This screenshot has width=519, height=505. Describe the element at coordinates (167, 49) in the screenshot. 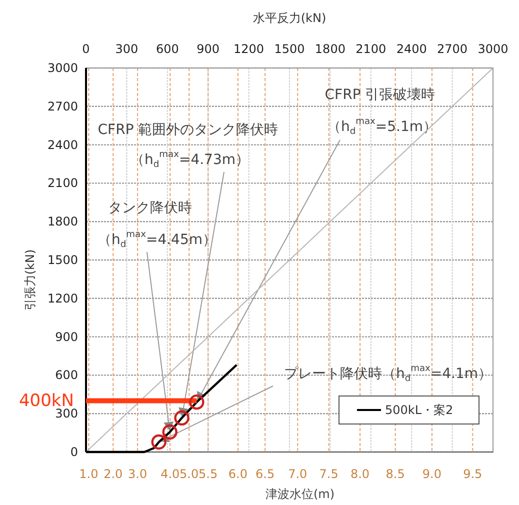

I see `x-tick-label: 600` at that location.